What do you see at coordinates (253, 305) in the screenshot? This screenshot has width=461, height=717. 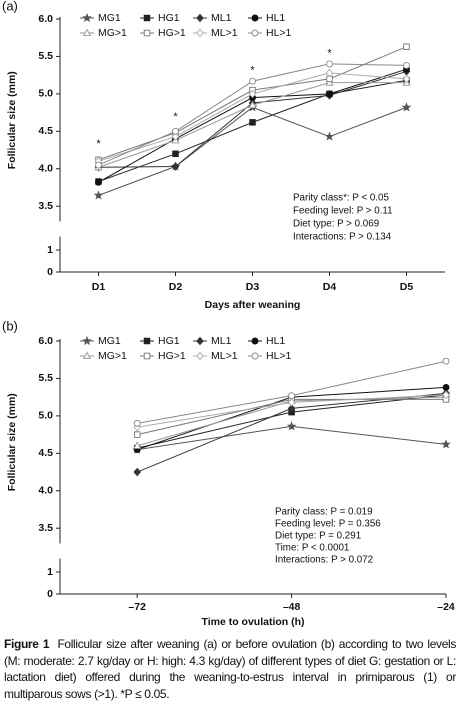 I see `x-axis-title: Days after weaning` at bounding box center [253, 305].